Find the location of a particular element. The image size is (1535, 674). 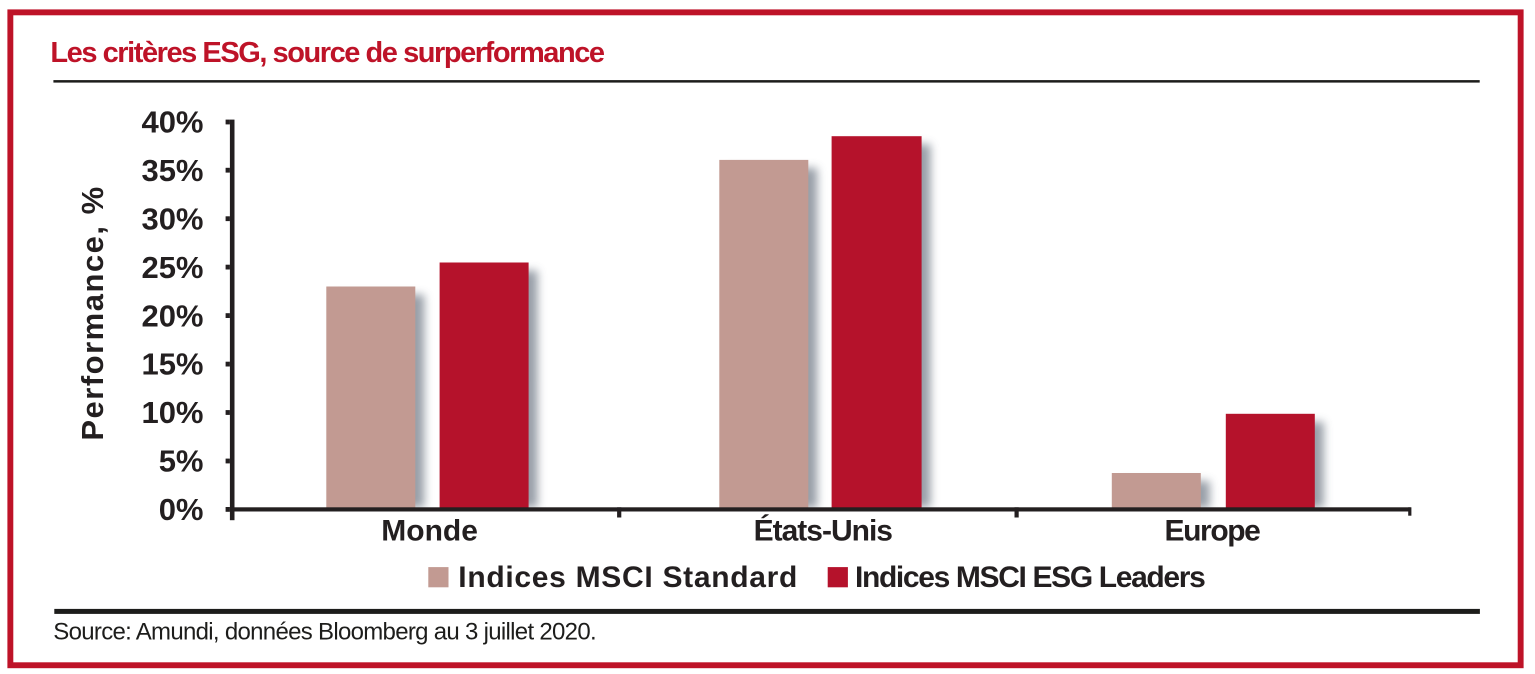

svg-text: 40% is located at coordinates (172, 122).